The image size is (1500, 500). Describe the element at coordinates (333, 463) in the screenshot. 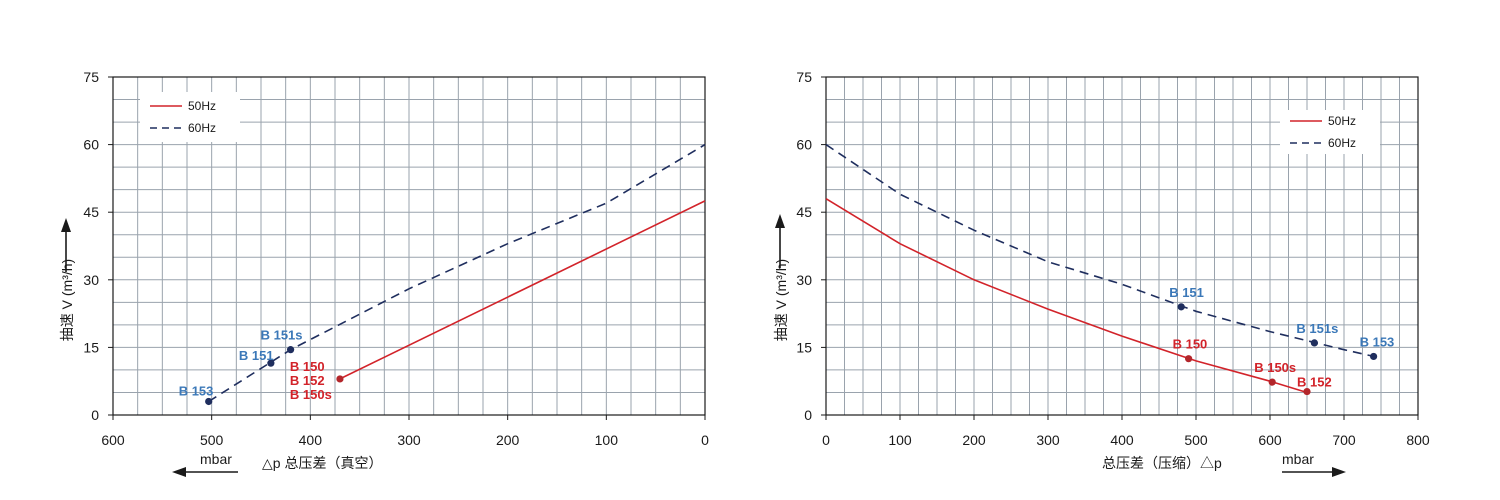

I see `x-axis-title: 总压差（真空）` at that location.